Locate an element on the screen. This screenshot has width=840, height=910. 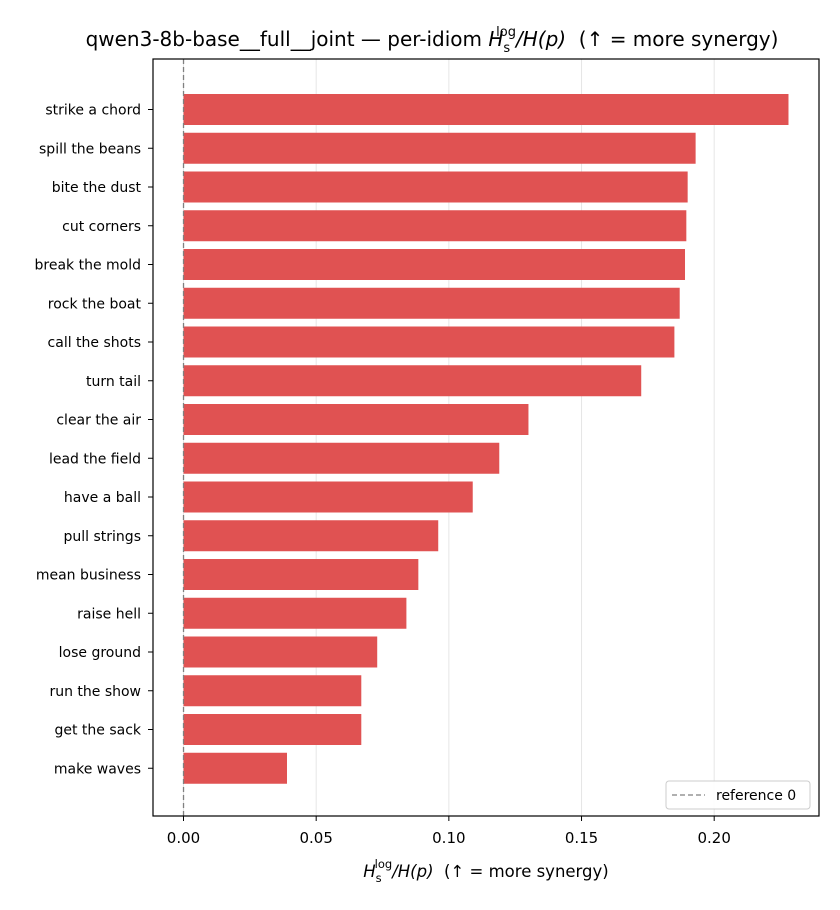
y-tick-label: clear the air is located at coordinates (98, 421).